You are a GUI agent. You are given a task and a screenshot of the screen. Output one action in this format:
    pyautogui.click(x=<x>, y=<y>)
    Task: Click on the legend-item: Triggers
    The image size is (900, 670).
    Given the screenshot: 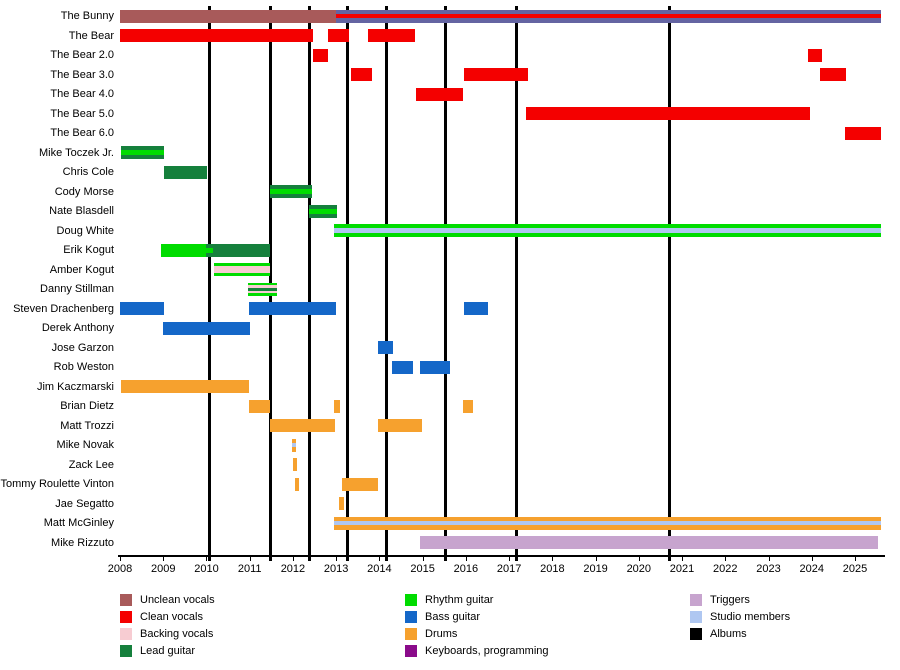 What is the action you would take?
    pyautogui.click(x=795, y=601)
    